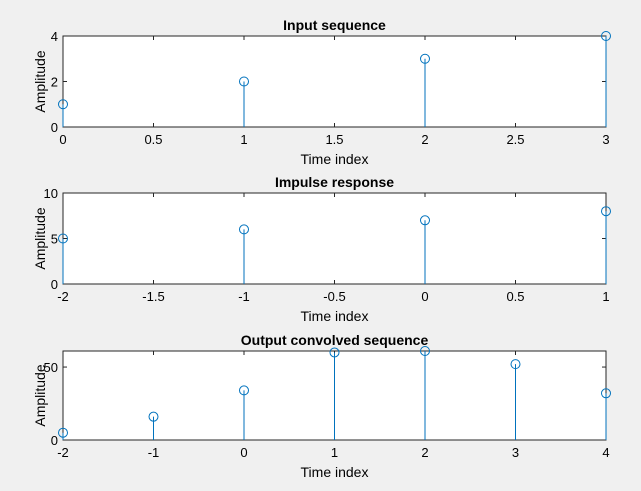 The width and height of the screenshot is (641, 491). Describe the element at coordinates (51, 193) in the screenshot. I see `y-tick-label: 10` at that location.